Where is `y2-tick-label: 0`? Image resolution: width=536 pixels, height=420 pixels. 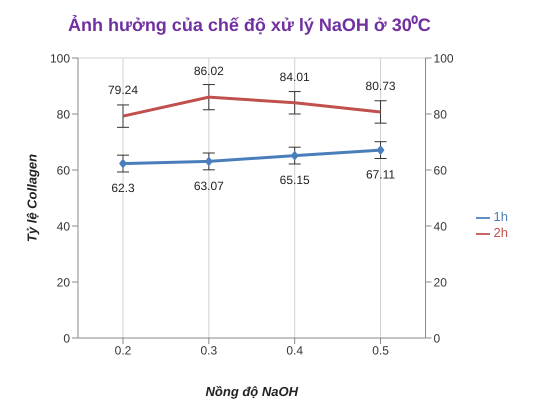 y2-tick-label: 0 is located at coordinates (437, 338).